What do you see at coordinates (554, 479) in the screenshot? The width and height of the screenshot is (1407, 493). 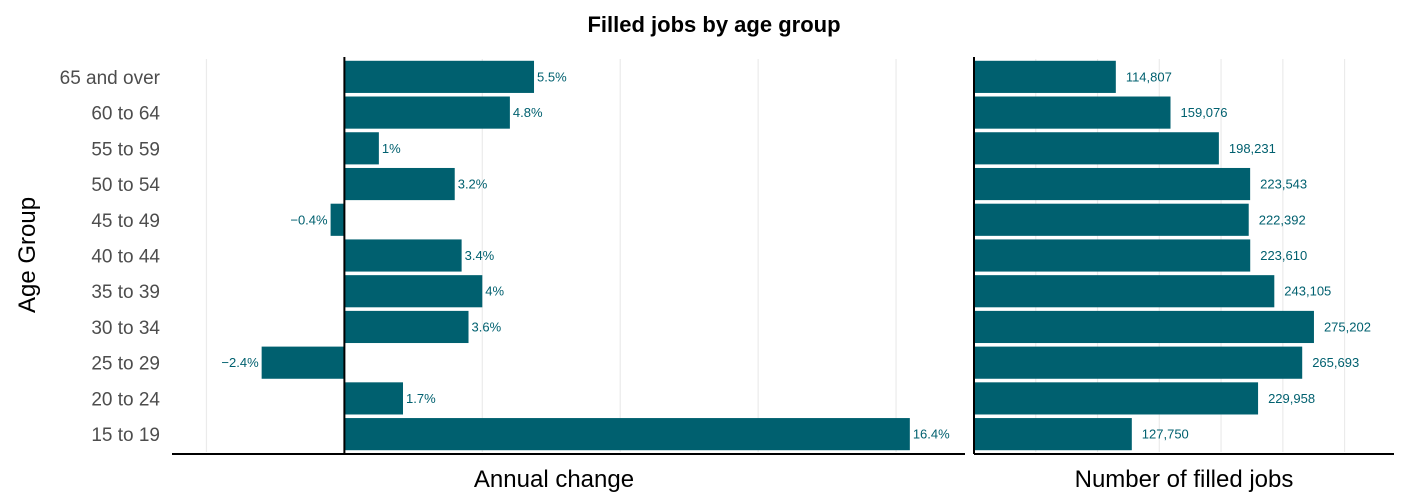 I see `annual-change-x-axis-label: Annual change` at bounding box center [554, 479].